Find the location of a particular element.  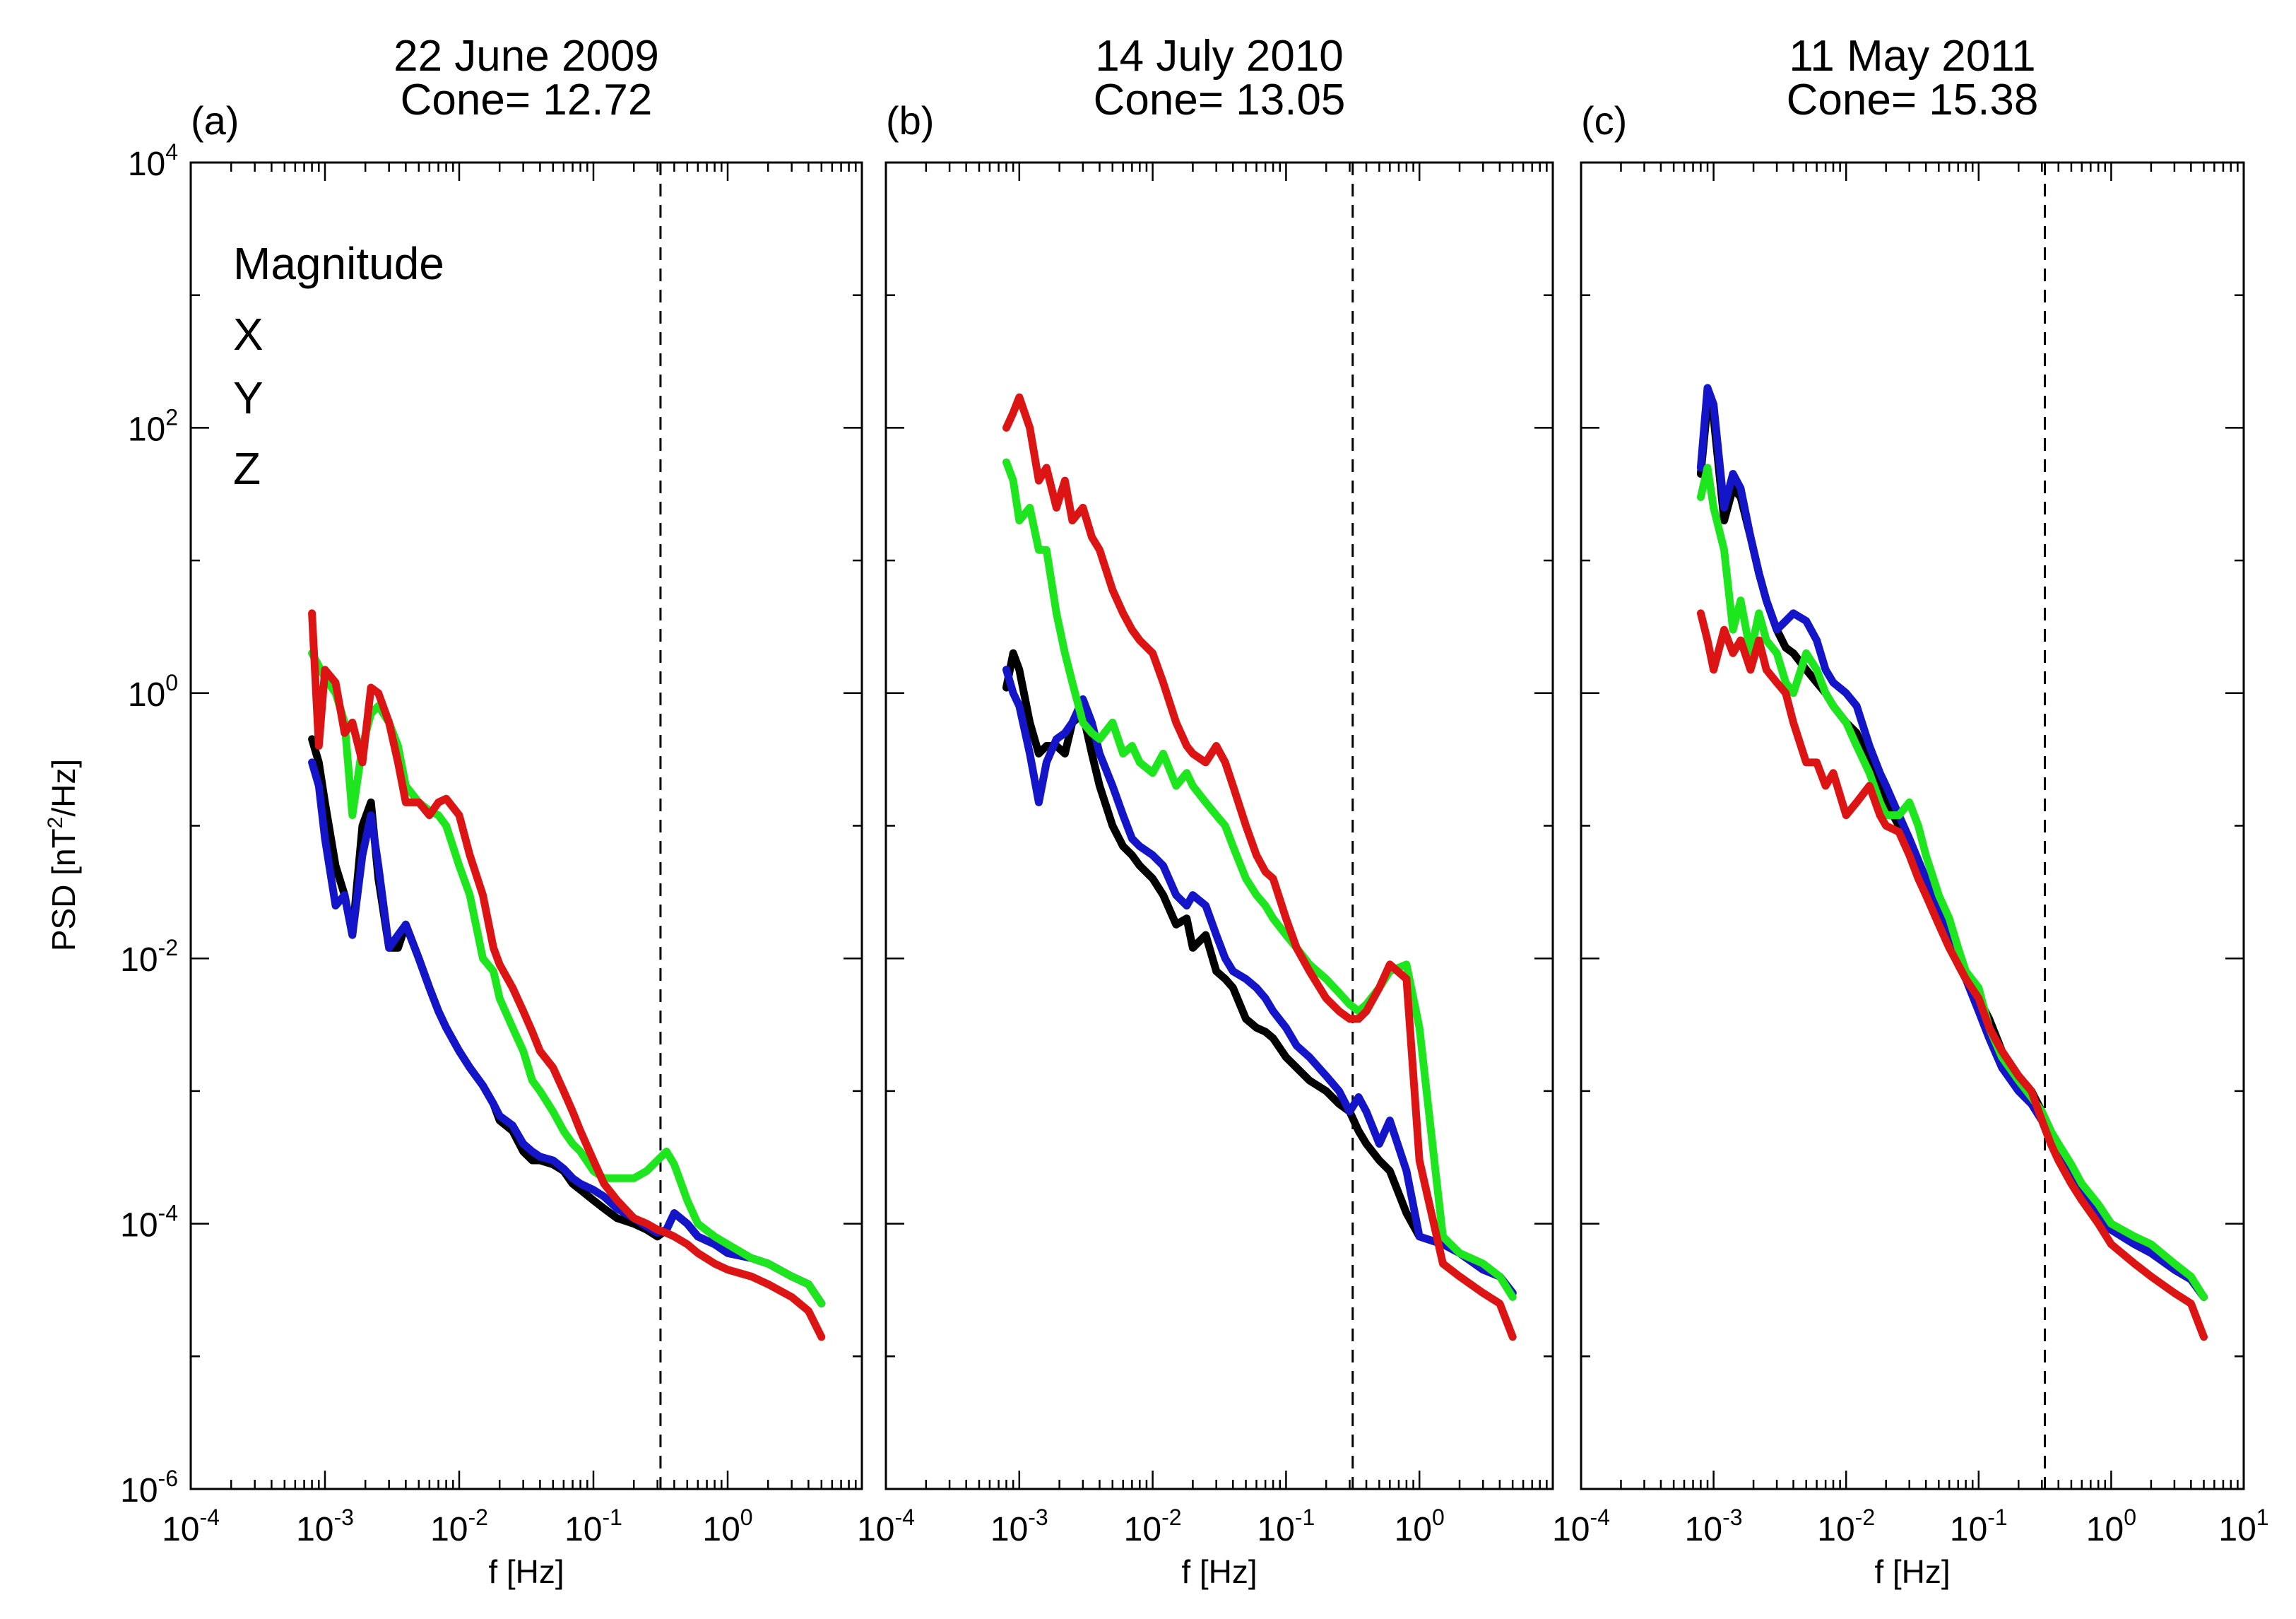

panel-b-x-tick-label: 10⁻² is located at coordinates (1153, 1526).